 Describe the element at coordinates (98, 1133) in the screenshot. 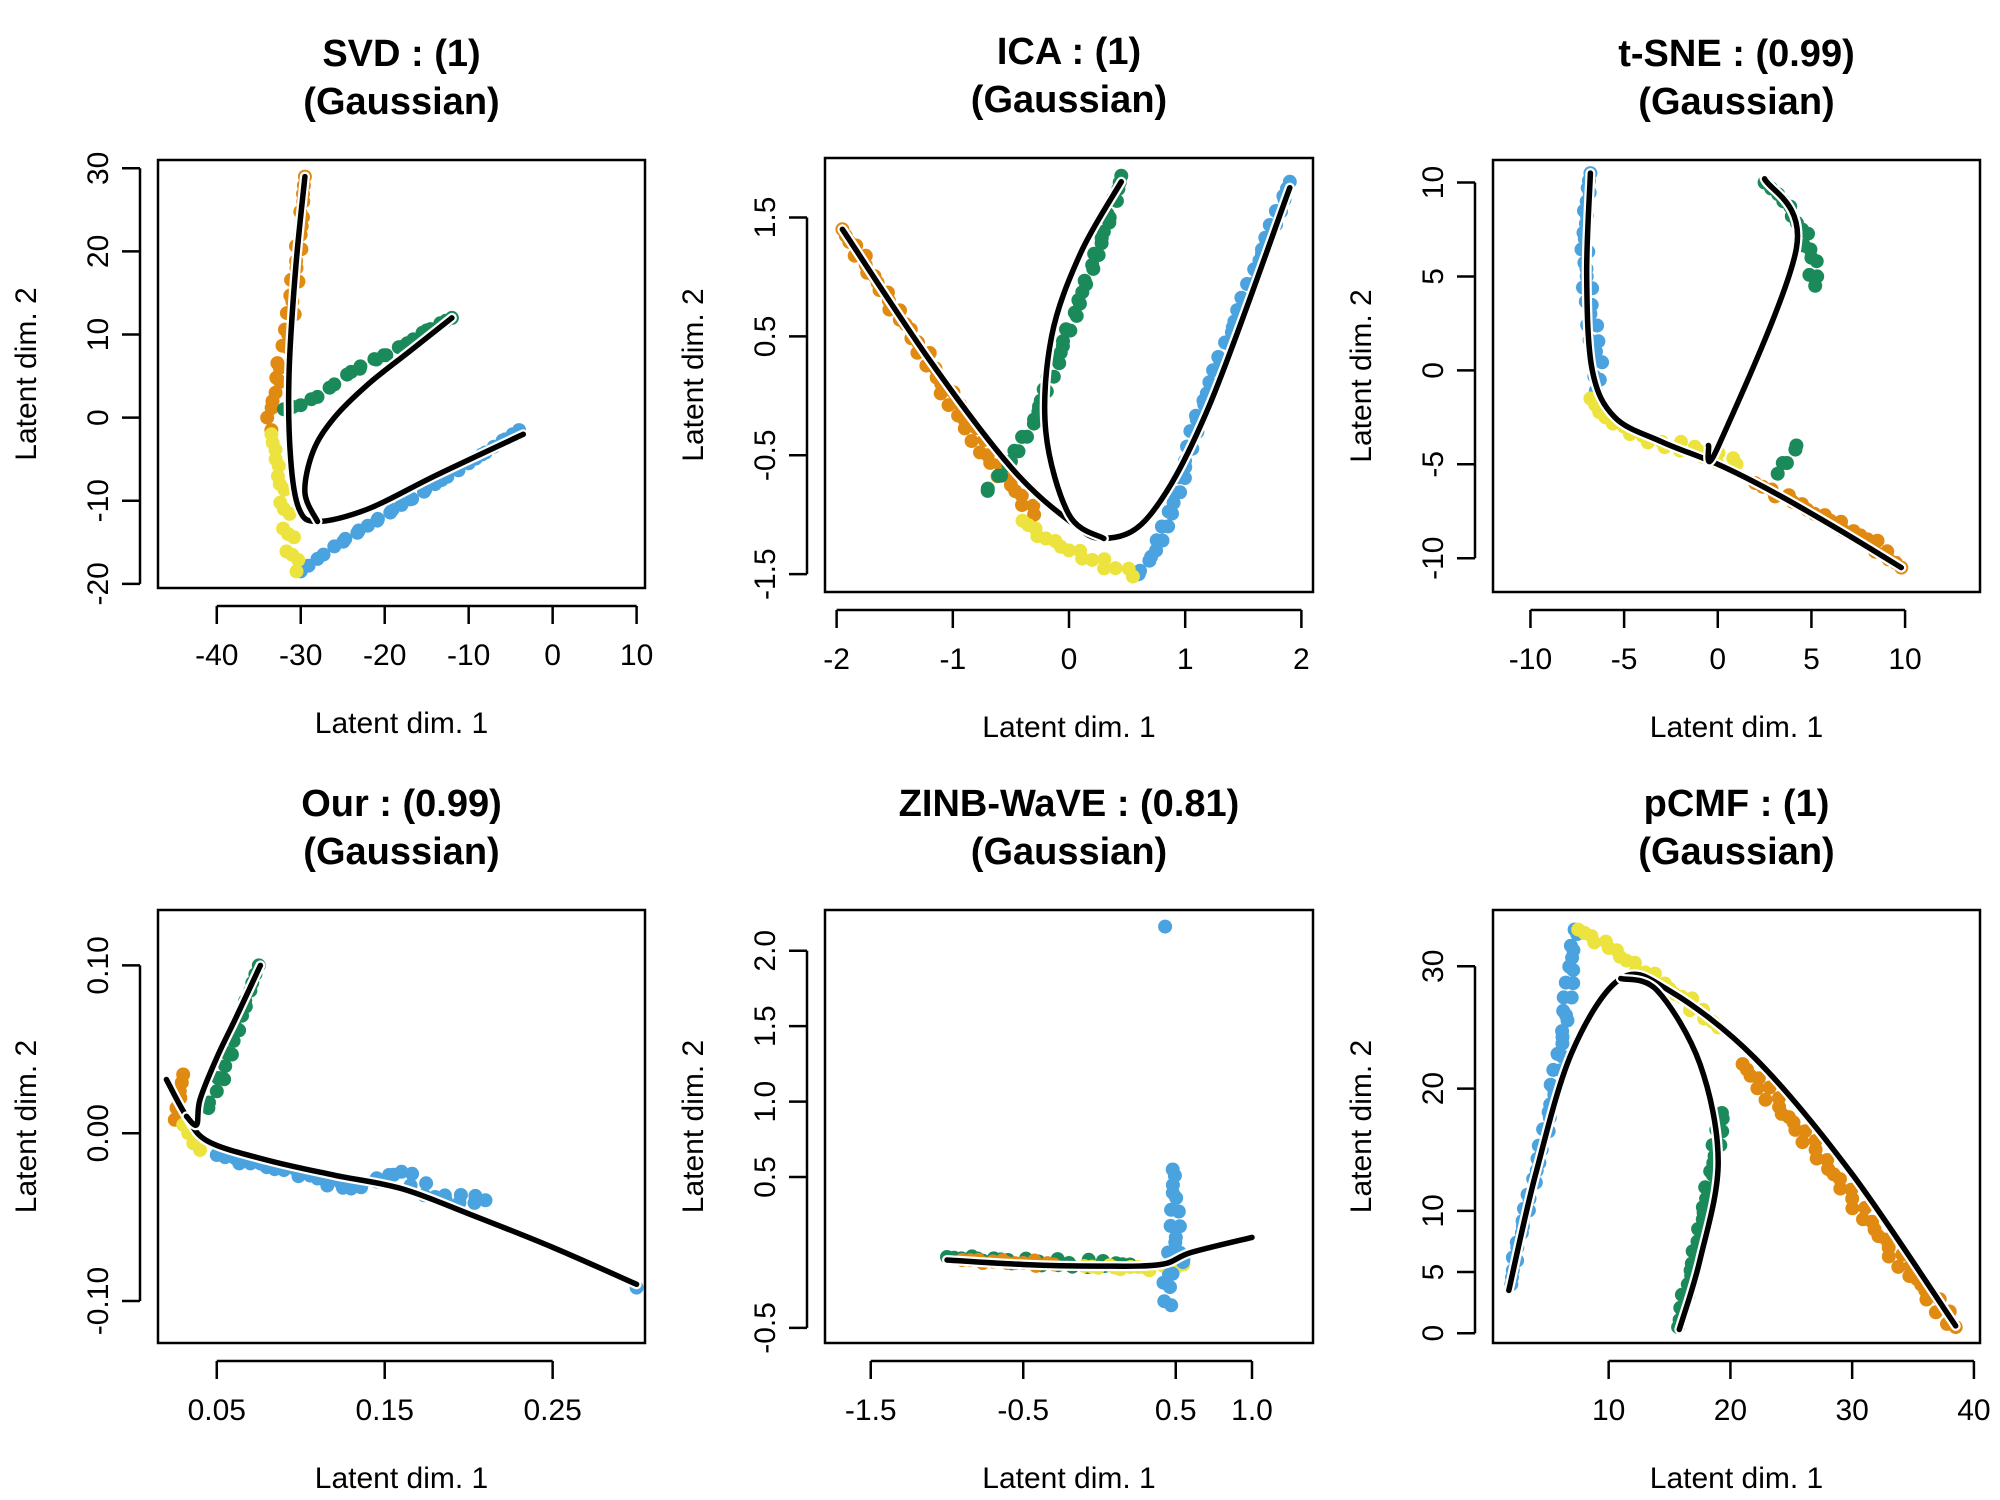

I see `y-tick-label: 0.00` at that location.